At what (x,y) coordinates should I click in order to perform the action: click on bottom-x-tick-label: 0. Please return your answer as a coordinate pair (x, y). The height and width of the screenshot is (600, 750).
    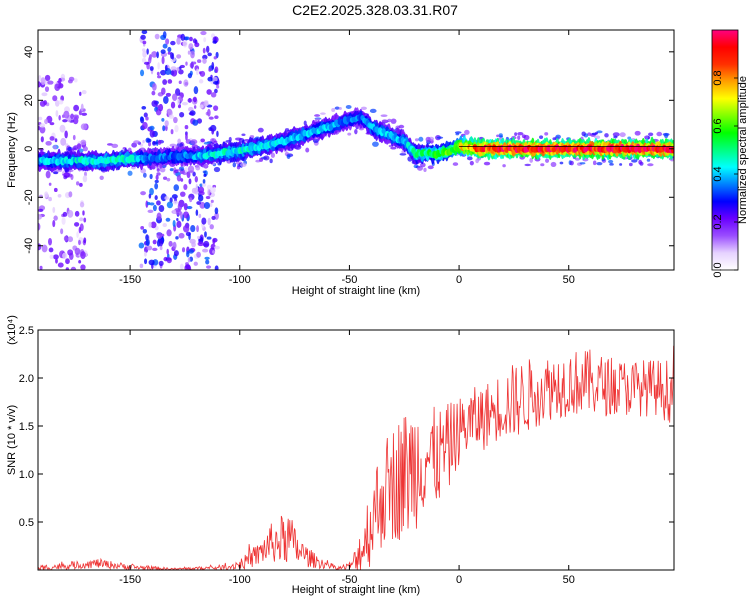
    Looking at the image, I should click on (459, 580).